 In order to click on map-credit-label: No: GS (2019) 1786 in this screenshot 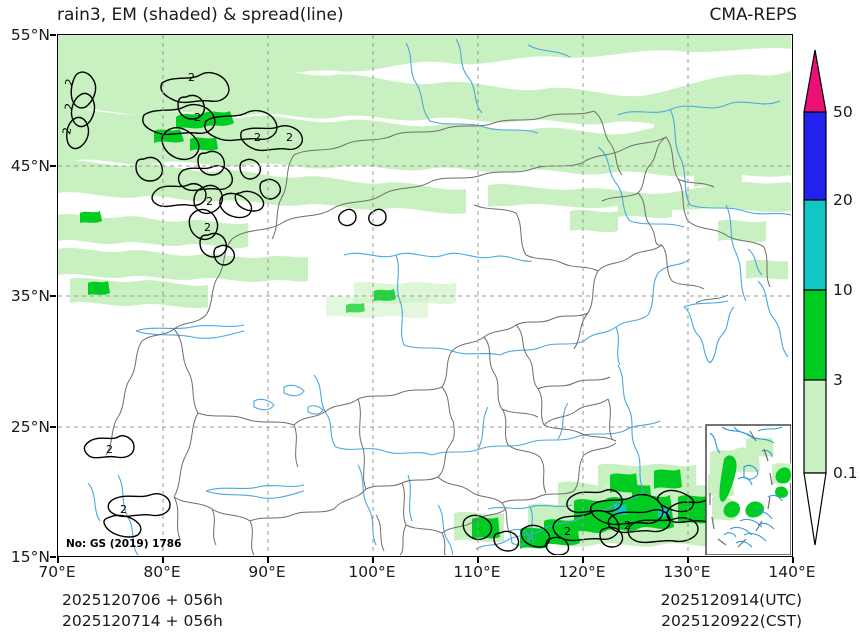, I will do `click(124, 544)`.